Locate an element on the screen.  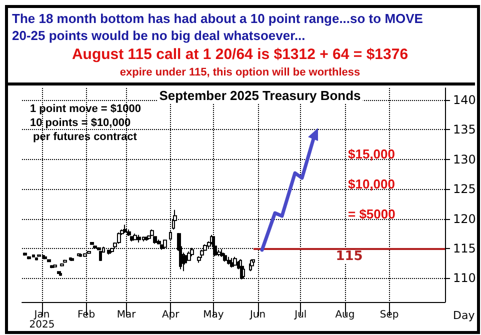
y-tick-label: 110 is located at coordinates (464, 278).